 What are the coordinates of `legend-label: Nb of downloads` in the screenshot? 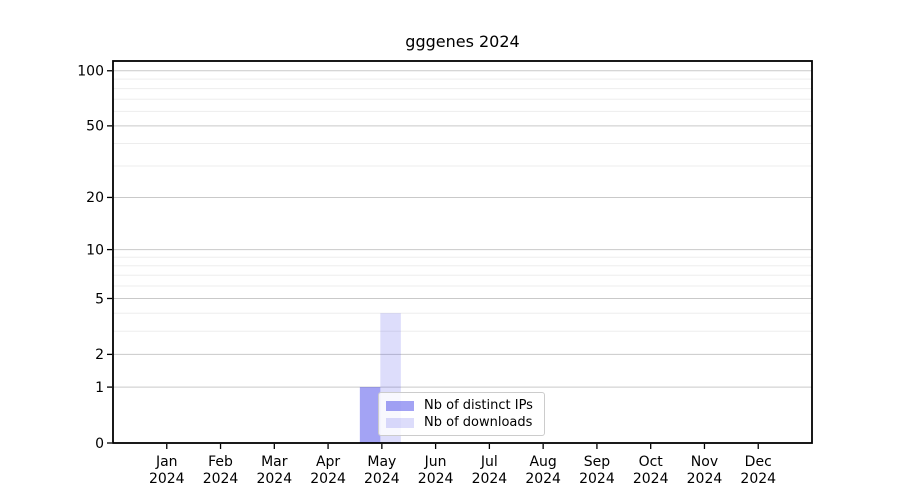 It's located at (478, 422).